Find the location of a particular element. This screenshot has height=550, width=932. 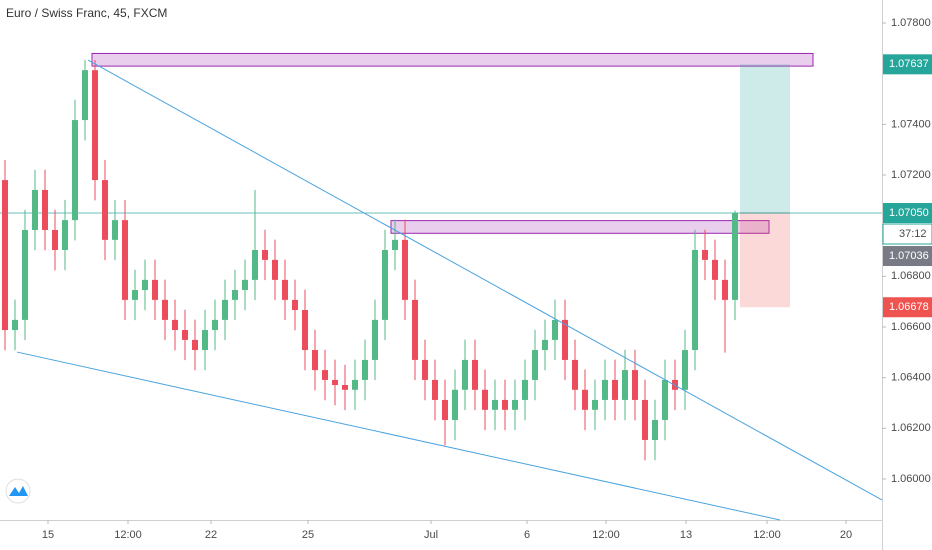

last-close-badge-label: 1.07036 is located at coordinates (909, 256).